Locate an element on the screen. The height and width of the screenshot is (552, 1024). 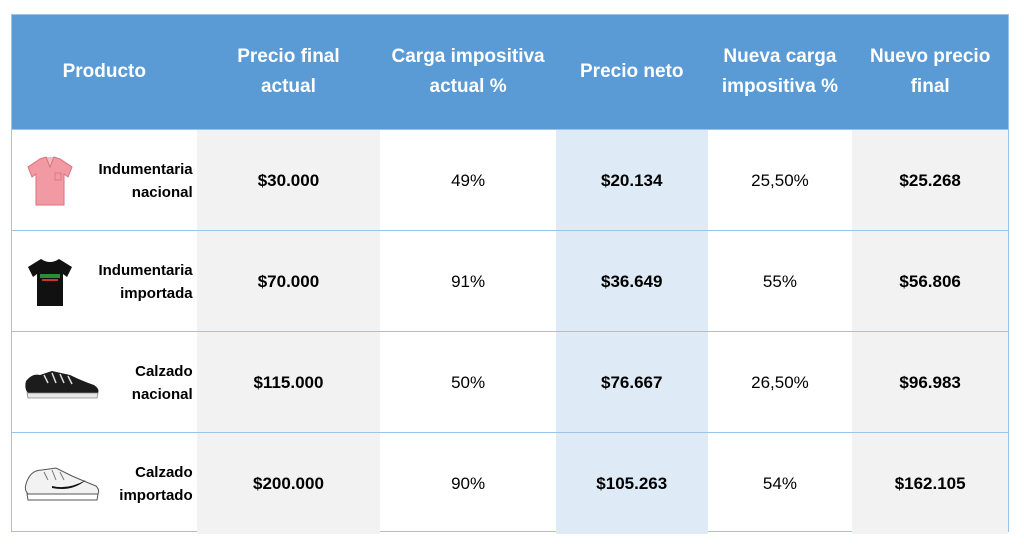
header-precio-neto: Precio neto is located at coordinates (632, 71).